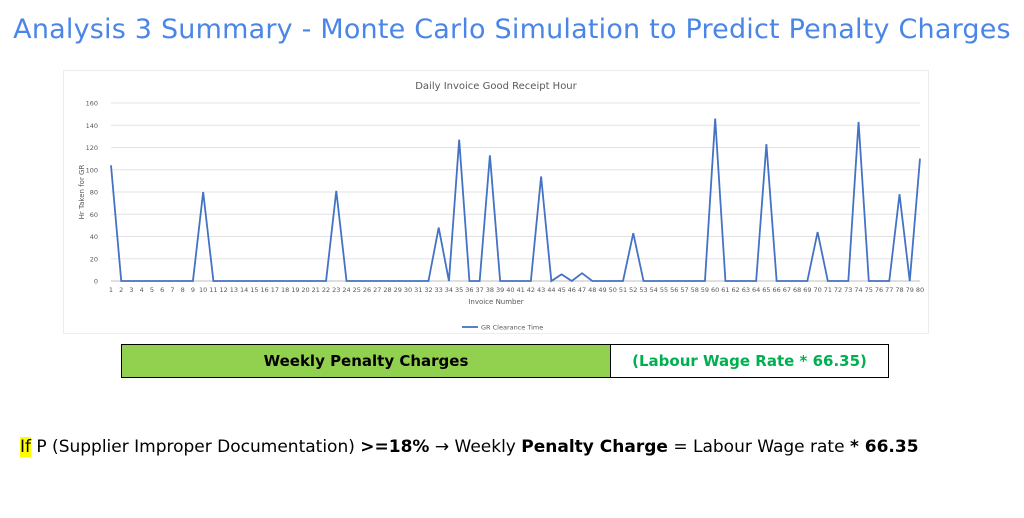 The image size is (1024, 518). Describe the element at coordinates (869, 290) in the screenshot. I see `x-tick-label: 75` at that location.